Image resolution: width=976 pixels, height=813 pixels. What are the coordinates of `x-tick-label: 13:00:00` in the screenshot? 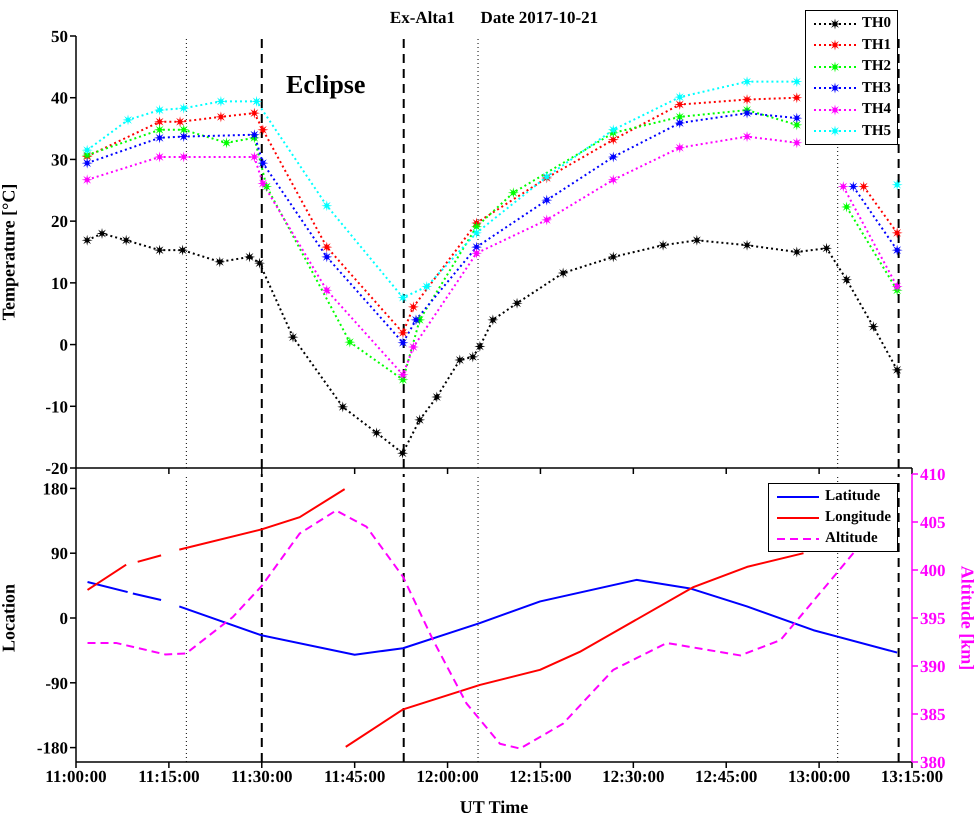 It's located at (819, 776).